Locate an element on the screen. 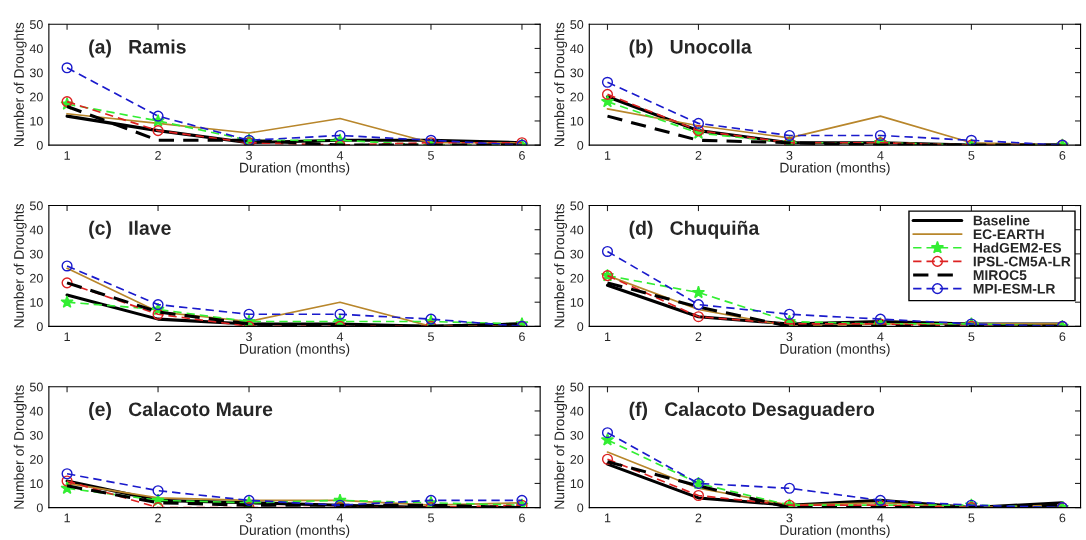 This screenshot has height=540, width=1086. text: (f) Calacoto Desaguadero is located at coordinates (752, 411).